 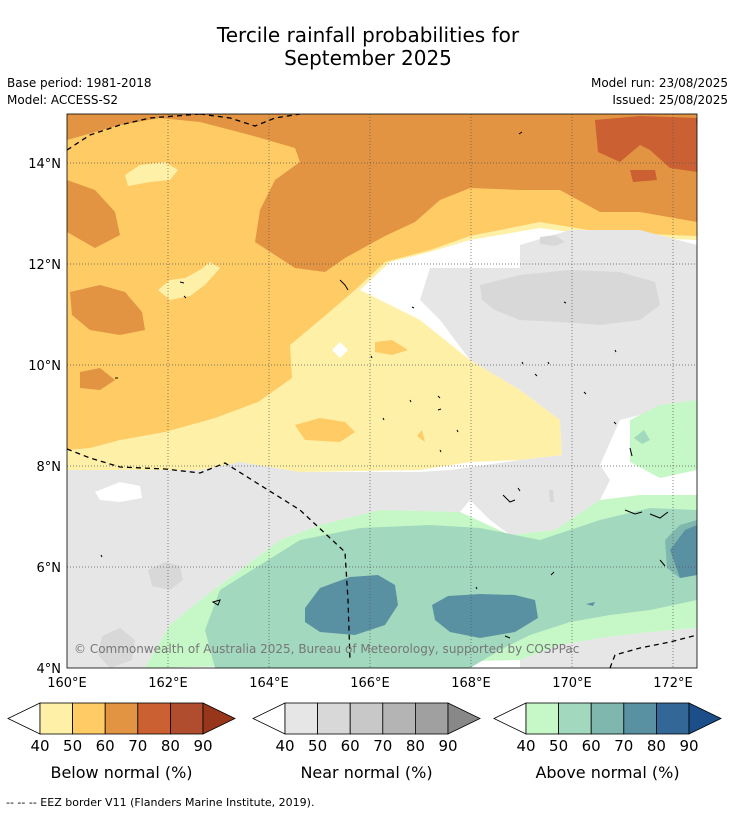 I want to click on x-tick-label: 170°E, so click(x=572, y=683).